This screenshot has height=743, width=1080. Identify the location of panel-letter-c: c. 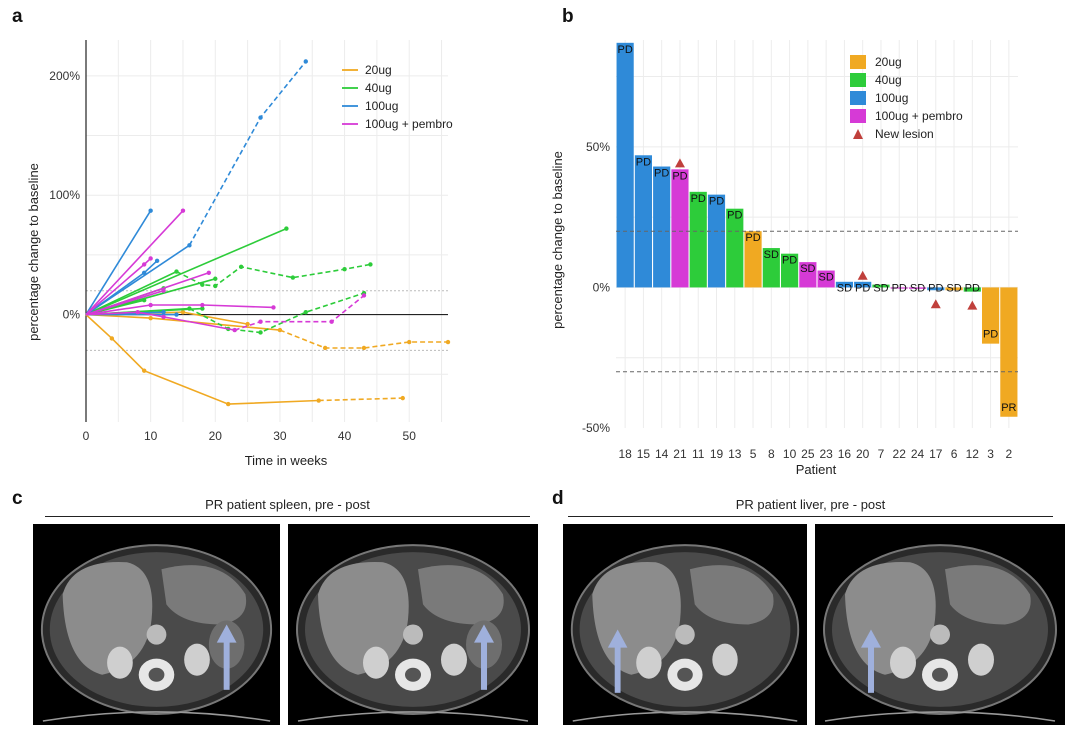
(17, 498).